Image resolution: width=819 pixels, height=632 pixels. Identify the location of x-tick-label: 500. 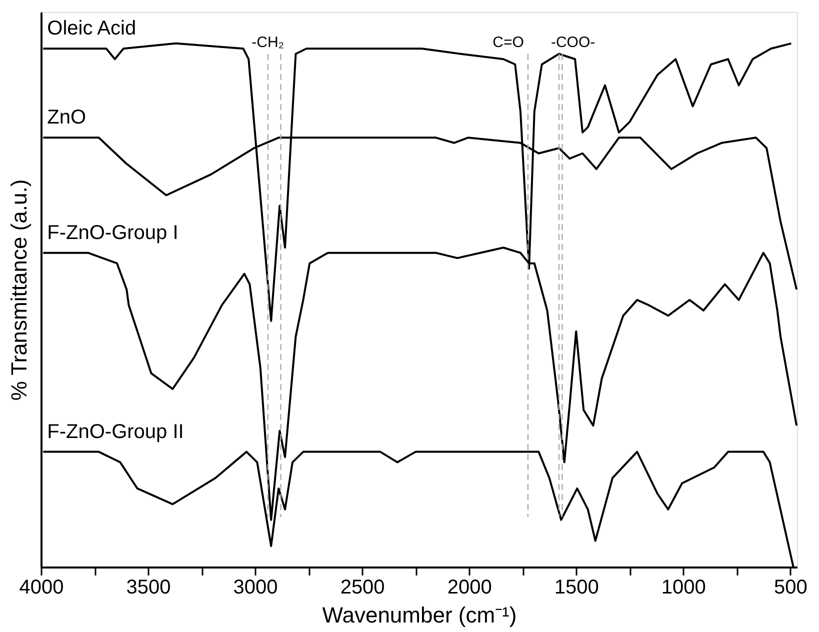
(791, 587).